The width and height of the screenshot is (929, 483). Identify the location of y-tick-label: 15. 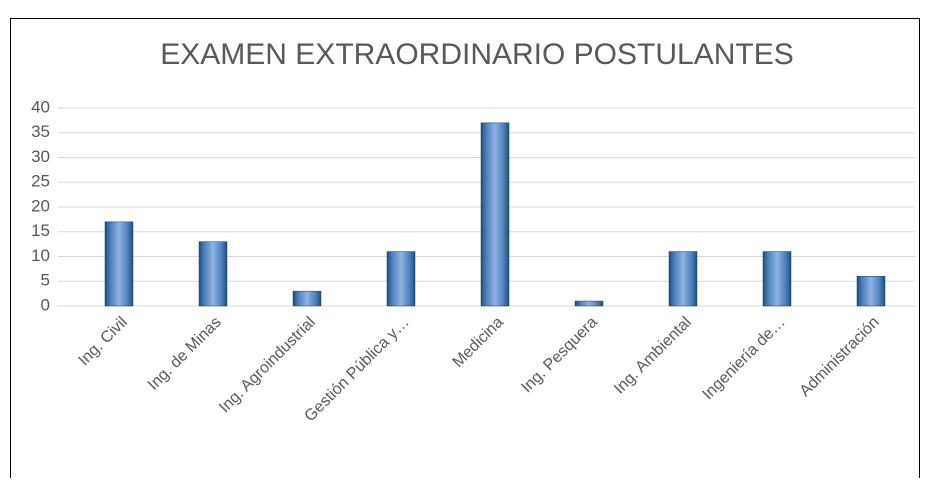
(40, 230).